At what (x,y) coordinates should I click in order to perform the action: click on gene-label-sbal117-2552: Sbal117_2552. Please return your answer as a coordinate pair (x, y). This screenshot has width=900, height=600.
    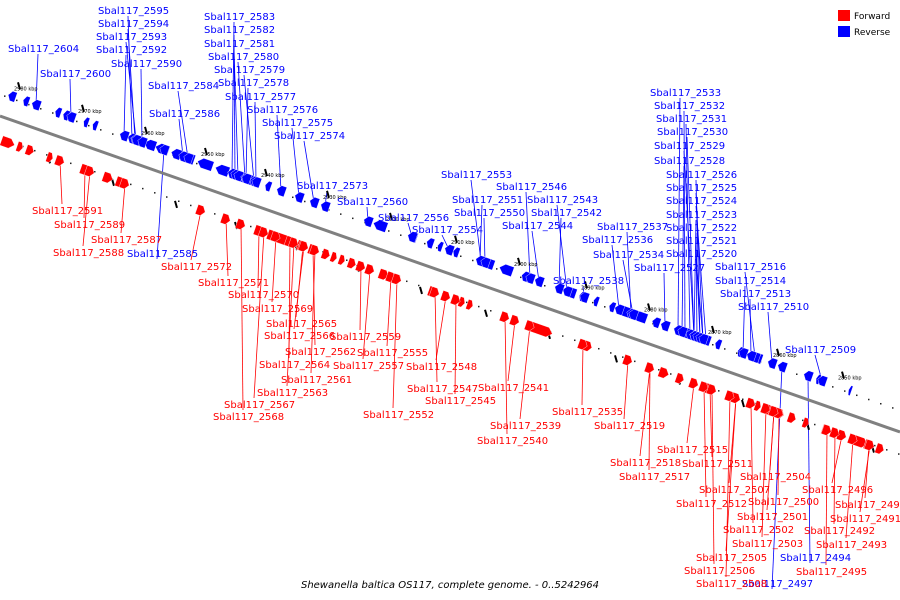
    Looking at the image, I should click on (398, 415).